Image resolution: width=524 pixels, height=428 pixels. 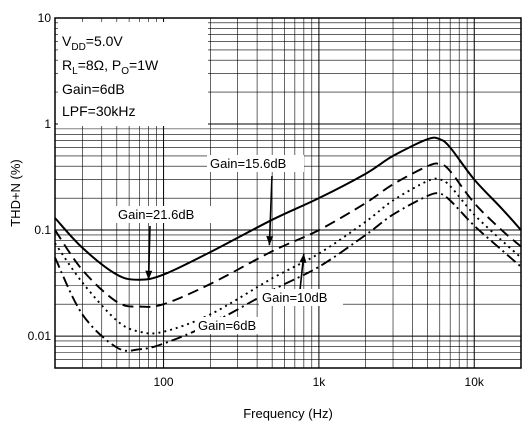 What do you see at coordinates (288, 413) in the screenshot?
I see `x-axis-label: Frequency (Hz)` at bounding box center [288, 413].